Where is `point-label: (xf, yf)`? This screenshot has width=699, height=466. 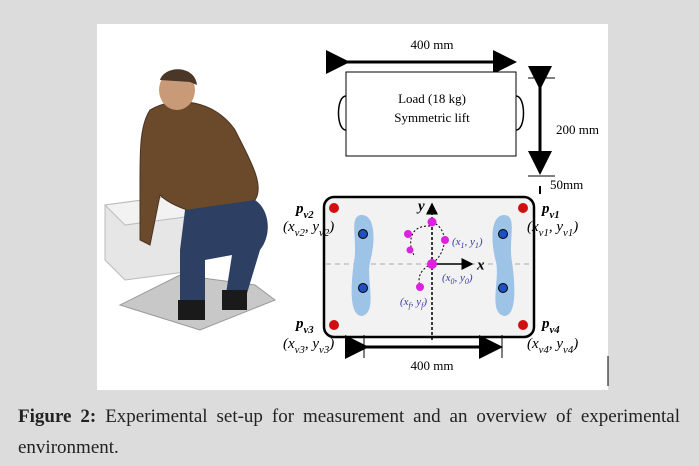 point-label: (xf, yf) is located at coordinates (413, 303).